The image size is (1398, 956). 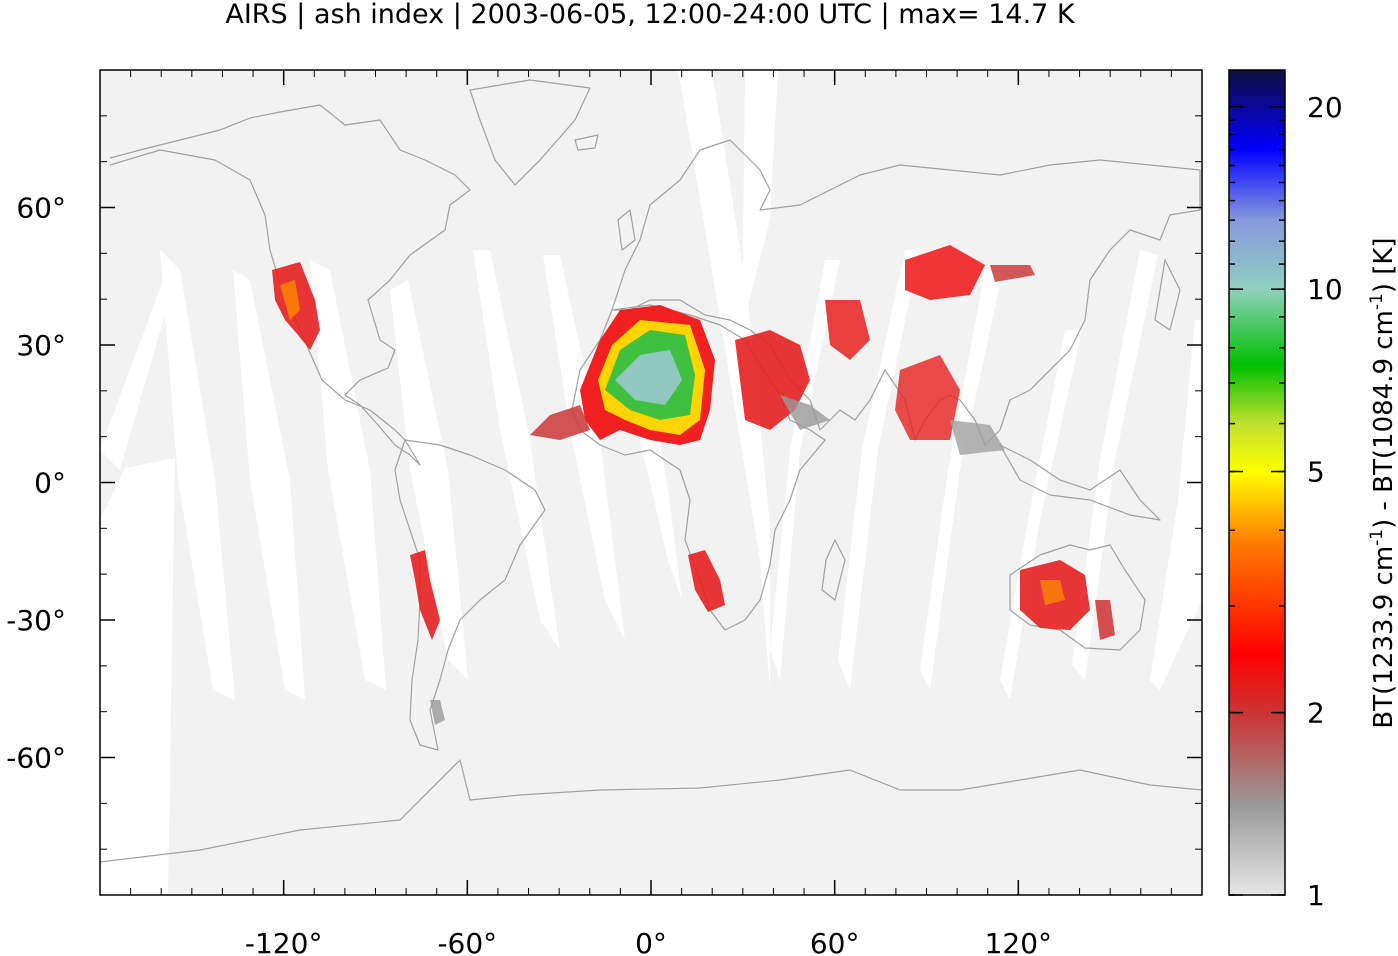 I want to click on coast-antarctica, so click(x=651, y=811).